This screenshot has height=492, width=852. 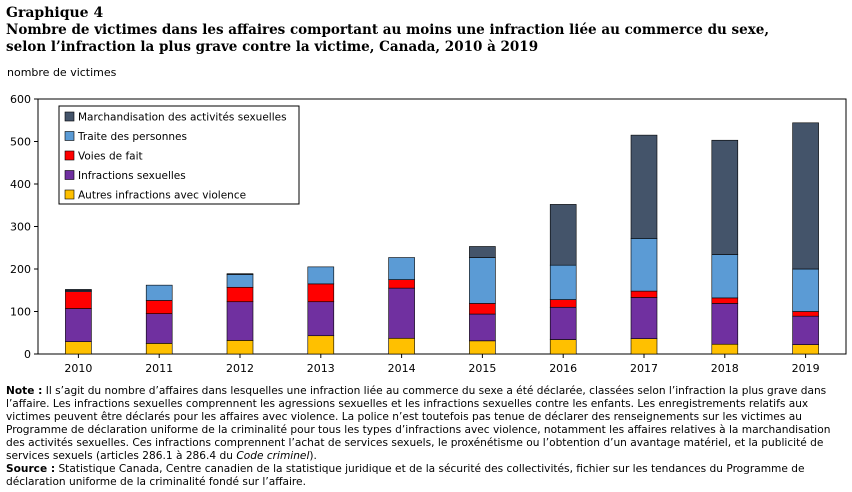 What do you see at coordinates (563, 368) in the screenshot?
I see `x-tick-label: 2016` at bounding box center [563, 368].